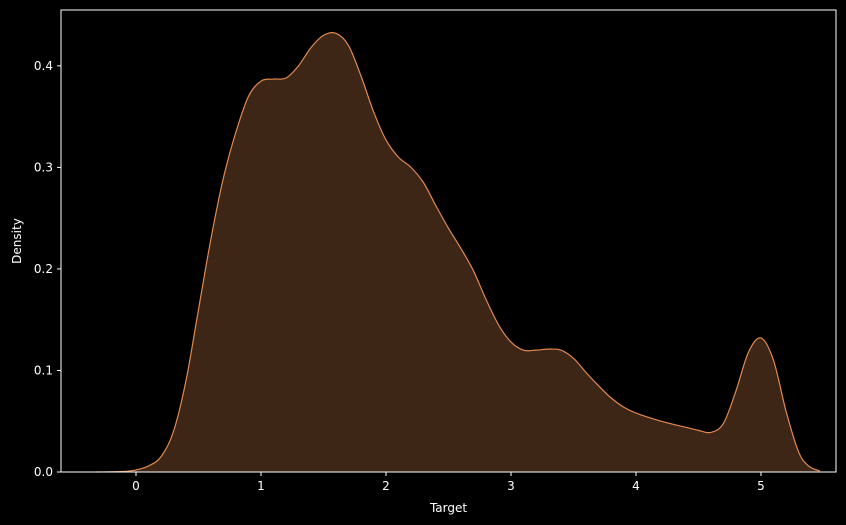  I want to click on y-axis-label: Density, so click(17, 241).